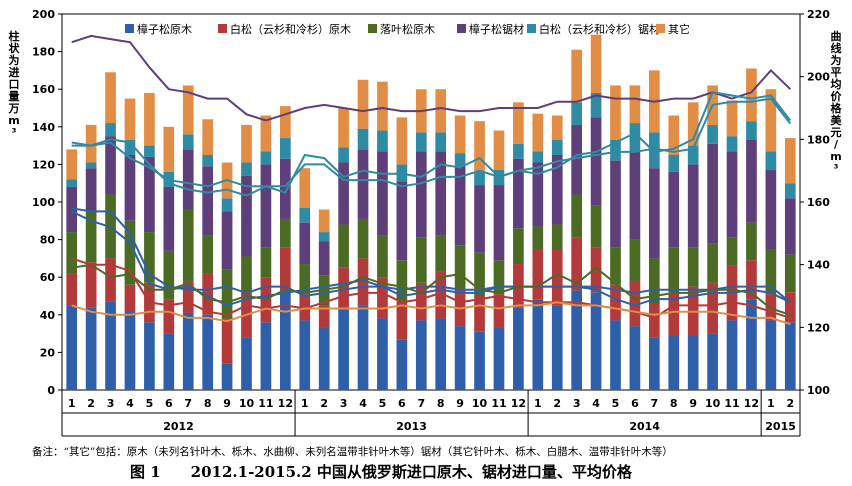 The width and height of the screenshot is (852, 486). What do you see at coordinates (43, 89) in the screenshot?
I see `left-tick-label: 160` at bounding box center [43, 89].